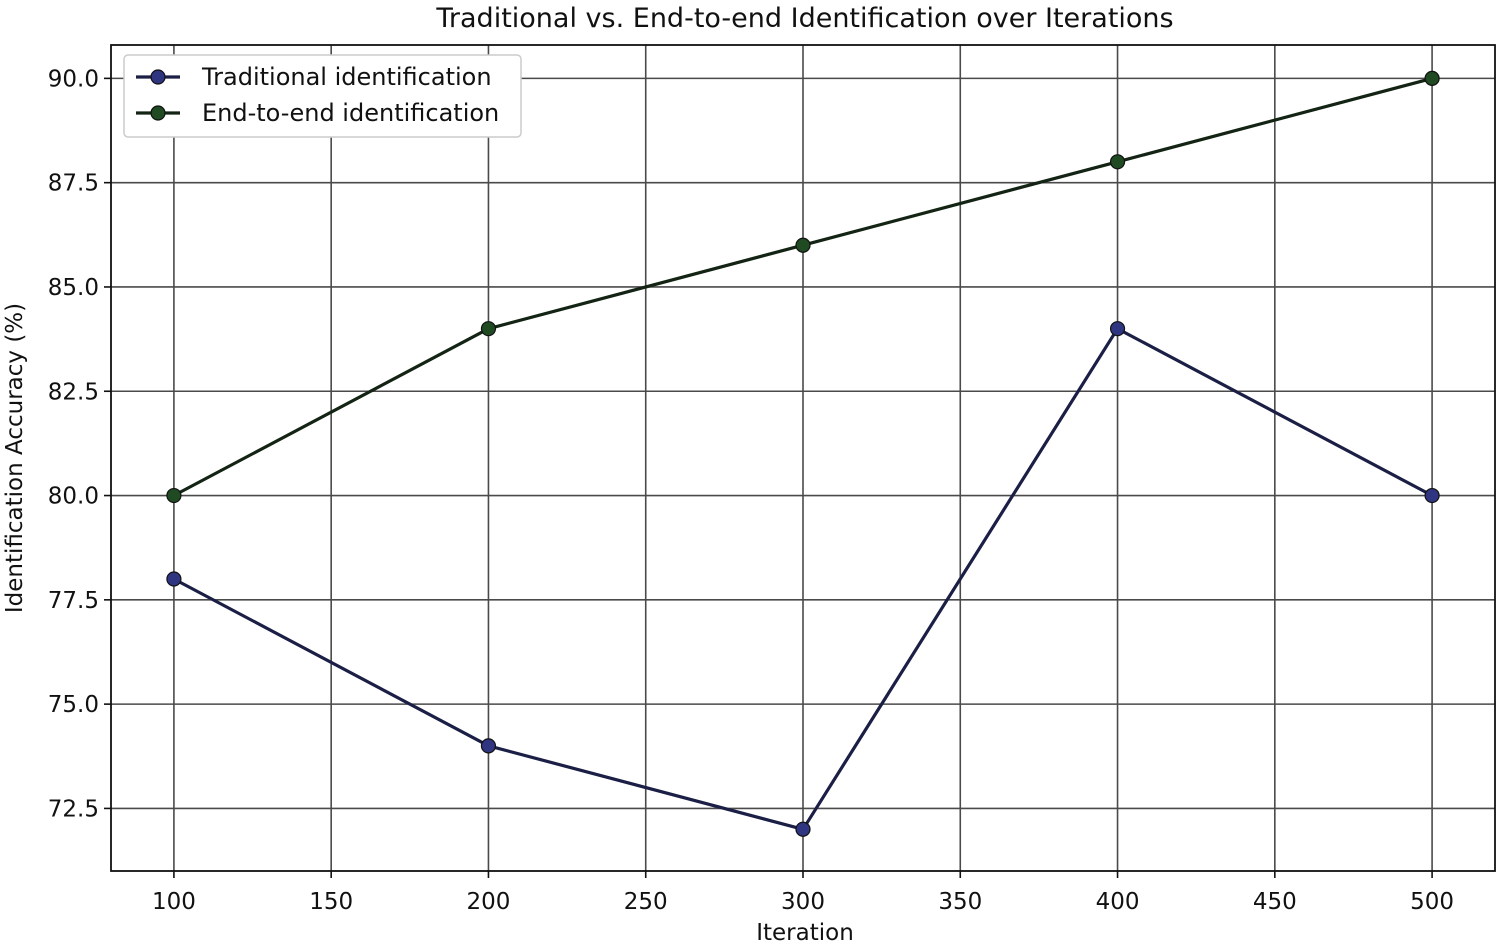 The width and height of the screenshot is (1505, 946). I want to click on y-tick-label: 85.0, so click(73, 288).